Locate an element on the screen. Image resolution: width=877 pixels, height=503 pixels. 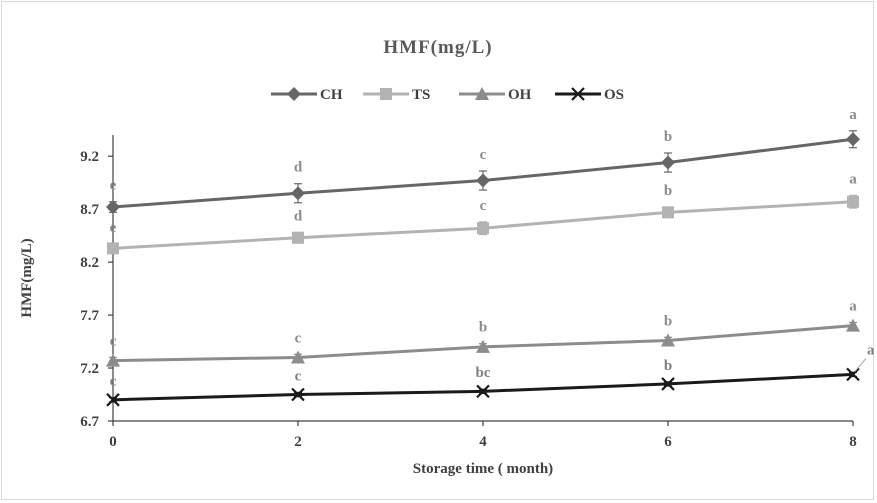
sig-label-ts: b is located at coordinates (668, 191).